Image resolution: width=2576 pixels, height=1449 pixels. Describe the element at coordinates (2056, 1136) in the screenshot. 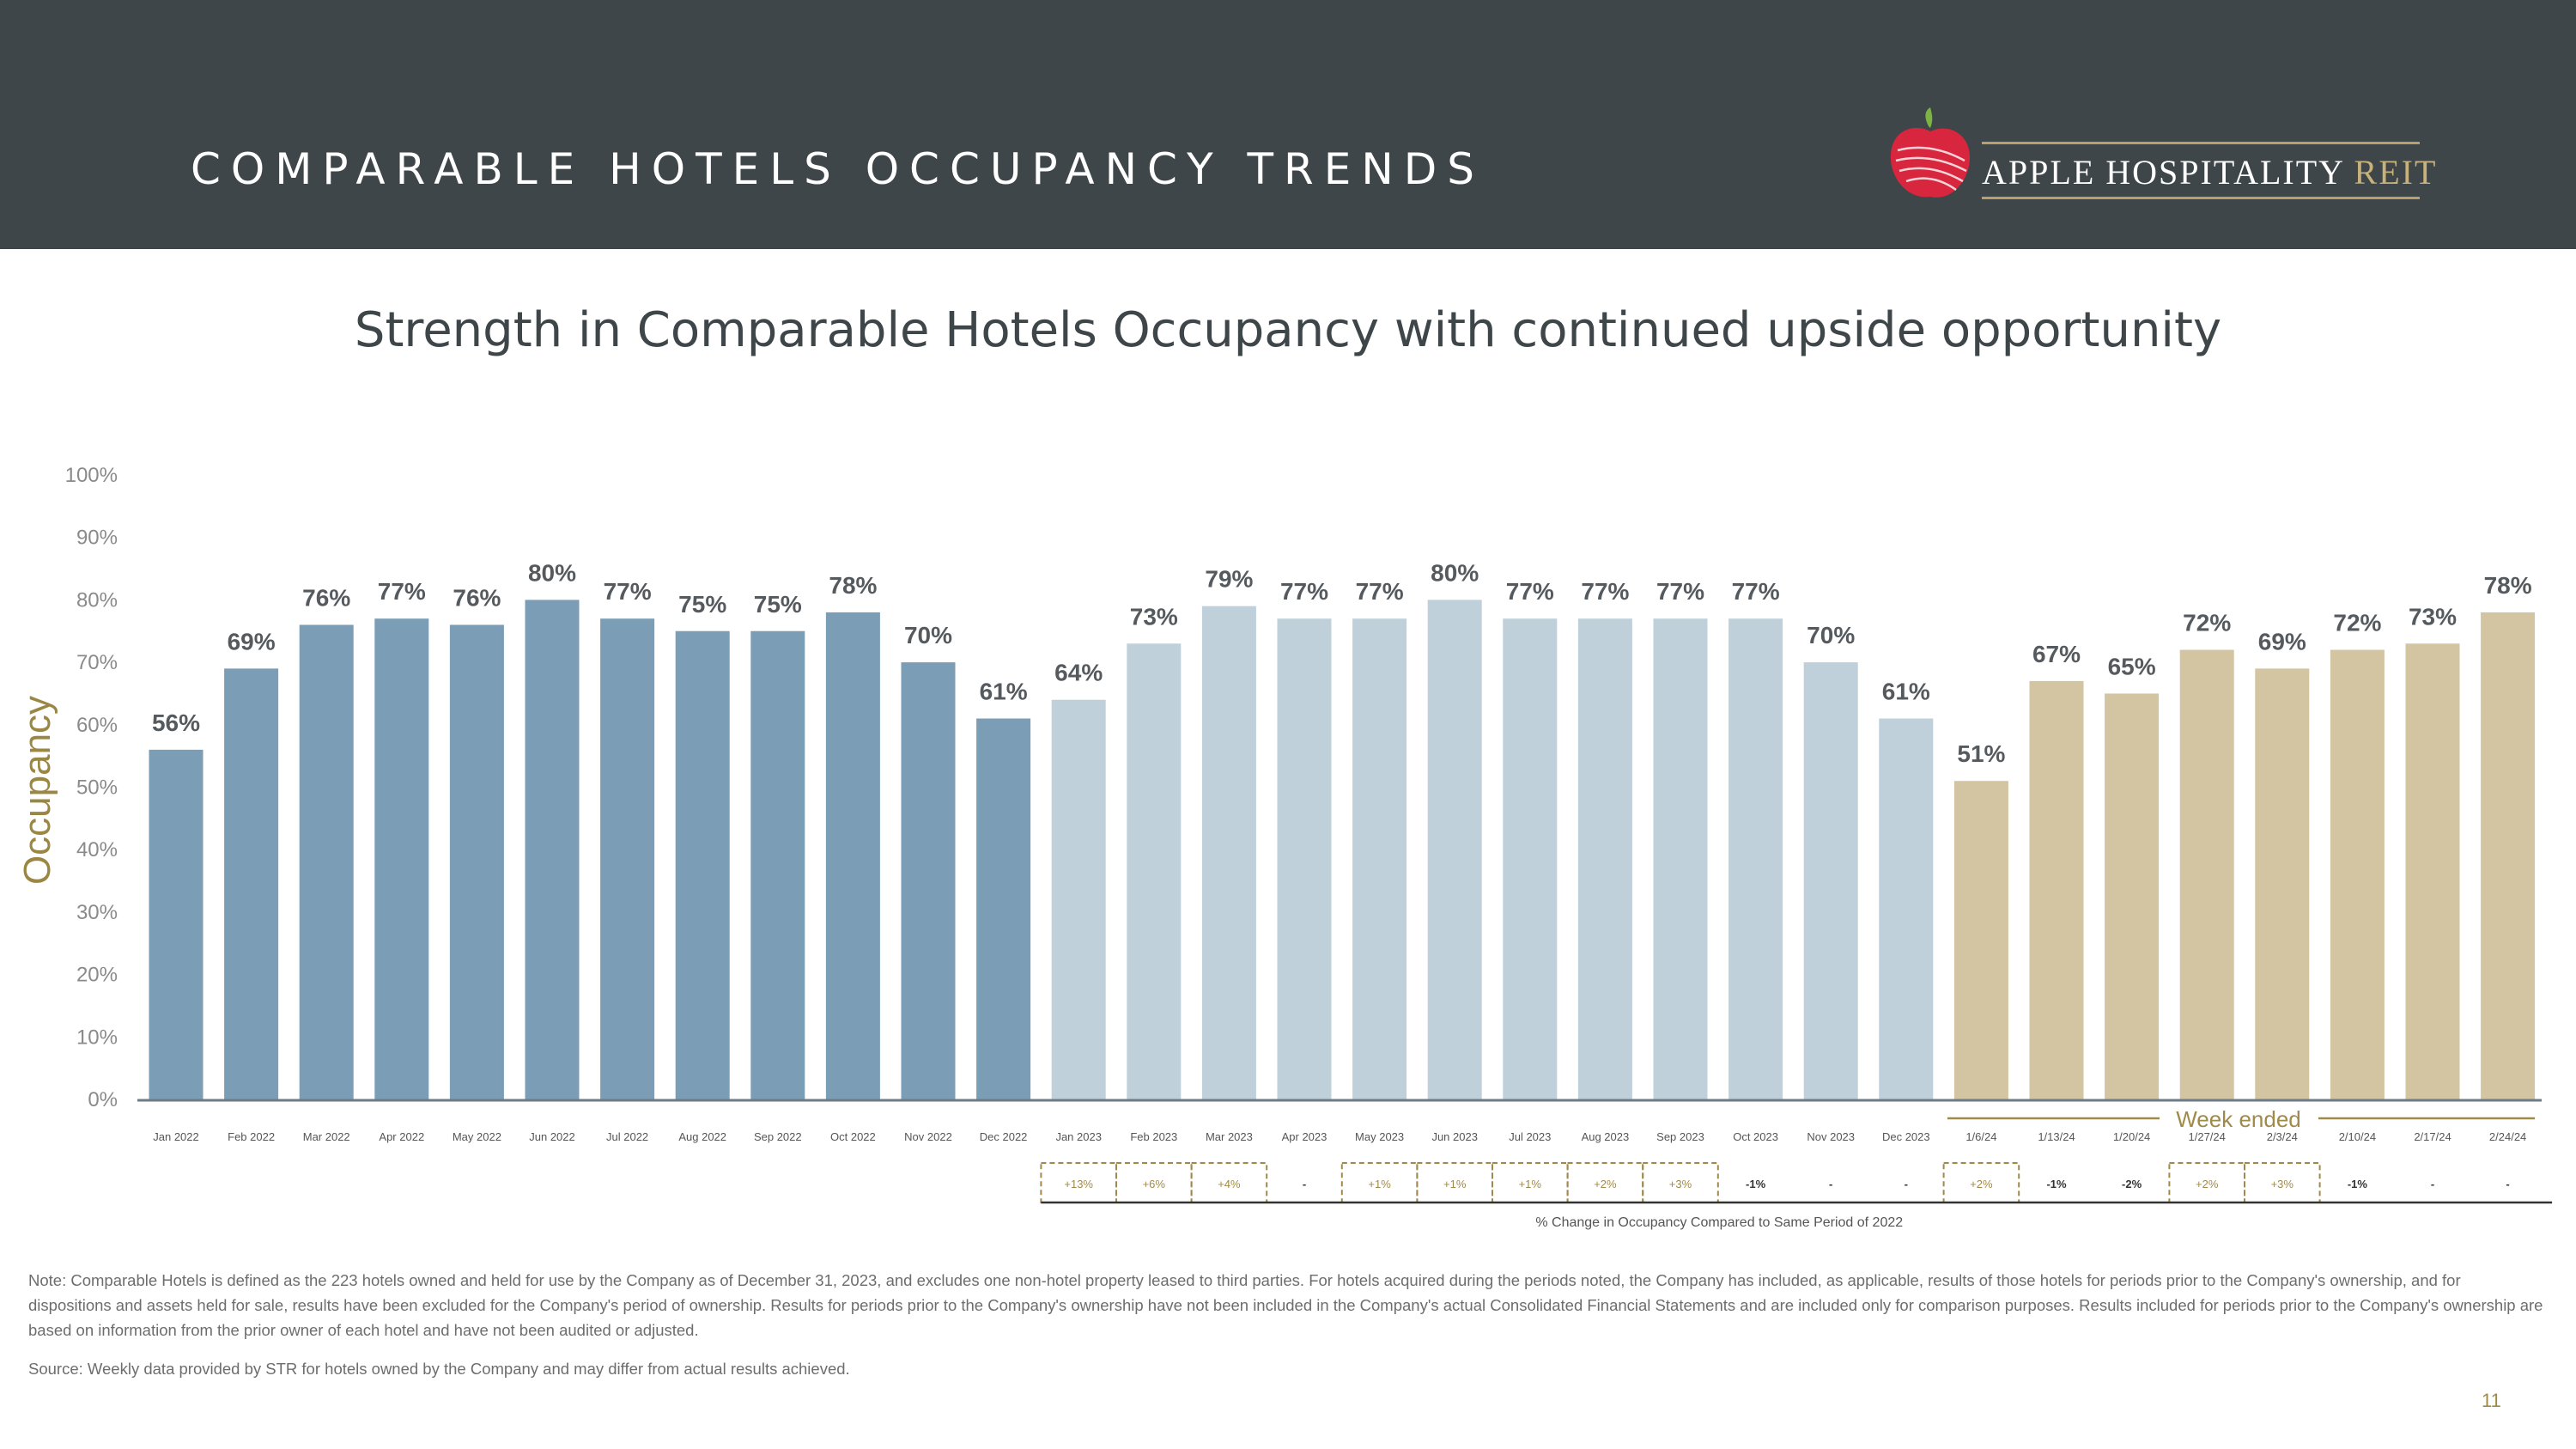

I see `x-tick-label: 1/13/24` at that location.